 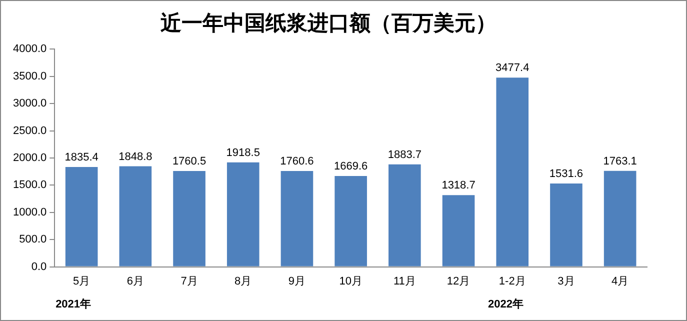 I want to click on x-tick-label: 11月, so click(x=404, y=281).